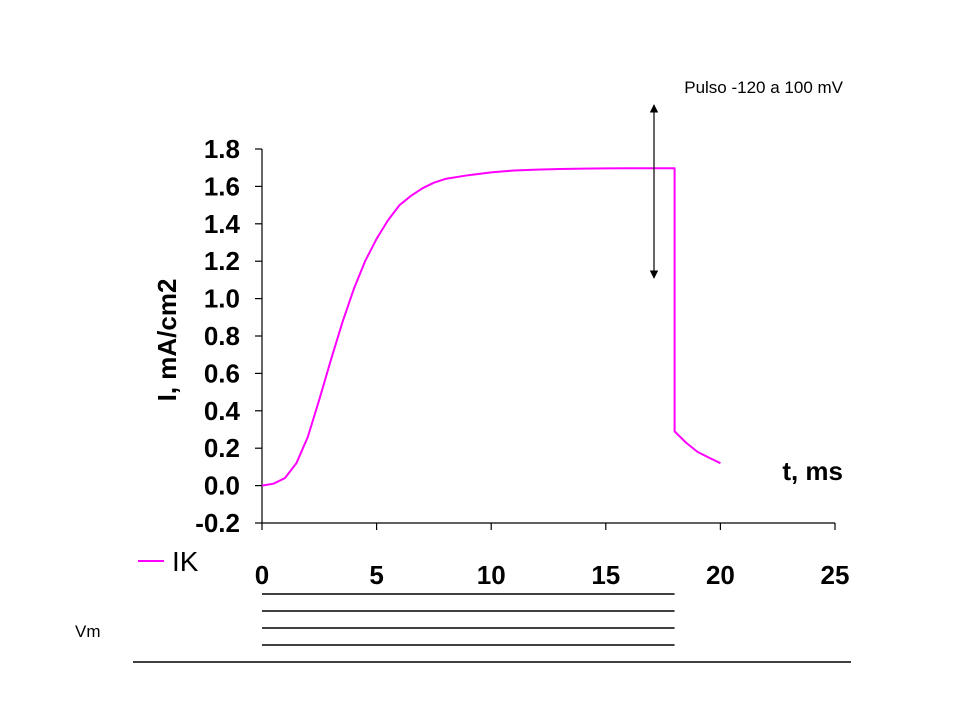 Image resolution: width=960 pixels, height=720 pixels. I want to click on y-tick-label: 1.6, so click(222, 186).